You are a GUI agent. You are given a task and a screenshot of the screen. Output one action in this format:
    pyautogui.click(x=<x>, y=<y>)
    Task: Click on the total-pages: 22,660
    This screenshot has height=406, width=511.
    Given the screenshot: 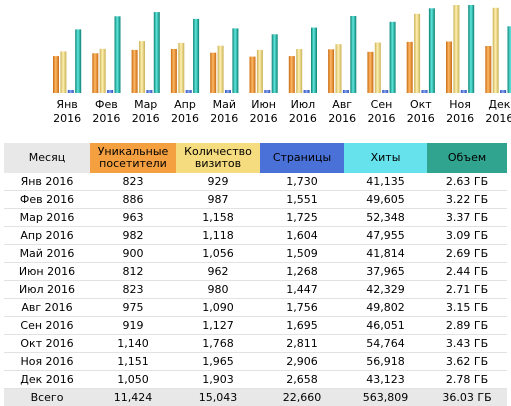 What is the action you would take?
    pyautogui.click(x=302, y=397)
    